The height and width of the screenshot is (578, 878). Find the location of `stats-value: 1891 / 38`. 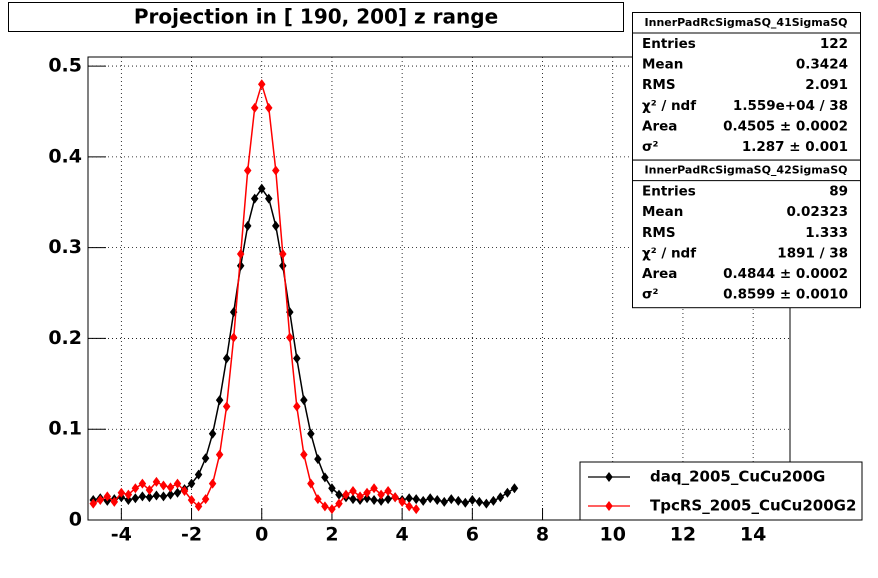

stats-value: 1891 / 38 is located at coordinates (812, 253).